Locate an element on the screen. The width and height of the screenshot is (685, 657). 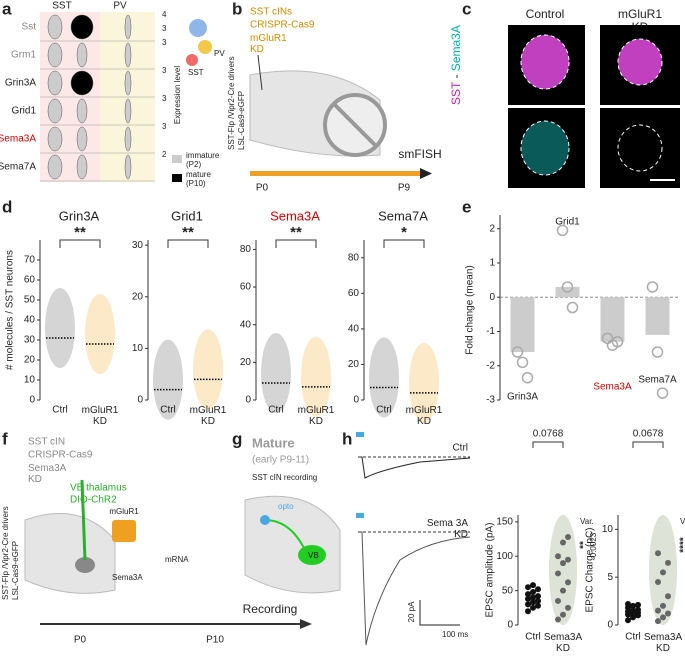
y-tick-label: 60 is located at coordinates (354, 293).